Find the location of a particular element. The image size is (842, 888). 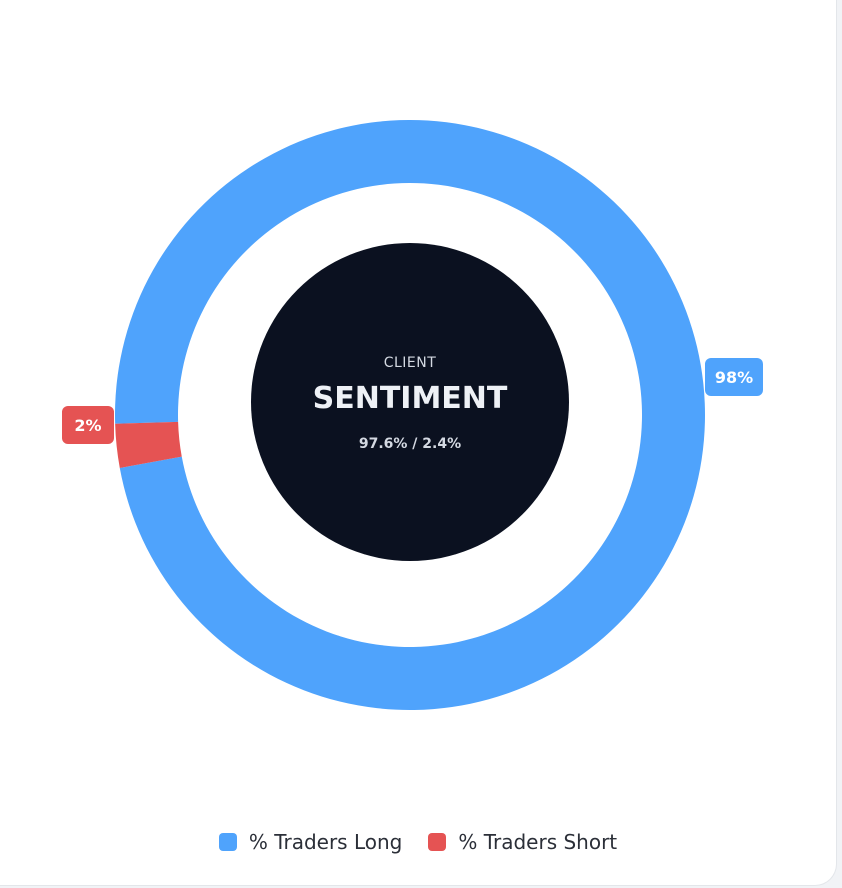

data-label-text-short: 2% is located at coordinates (87, 425).